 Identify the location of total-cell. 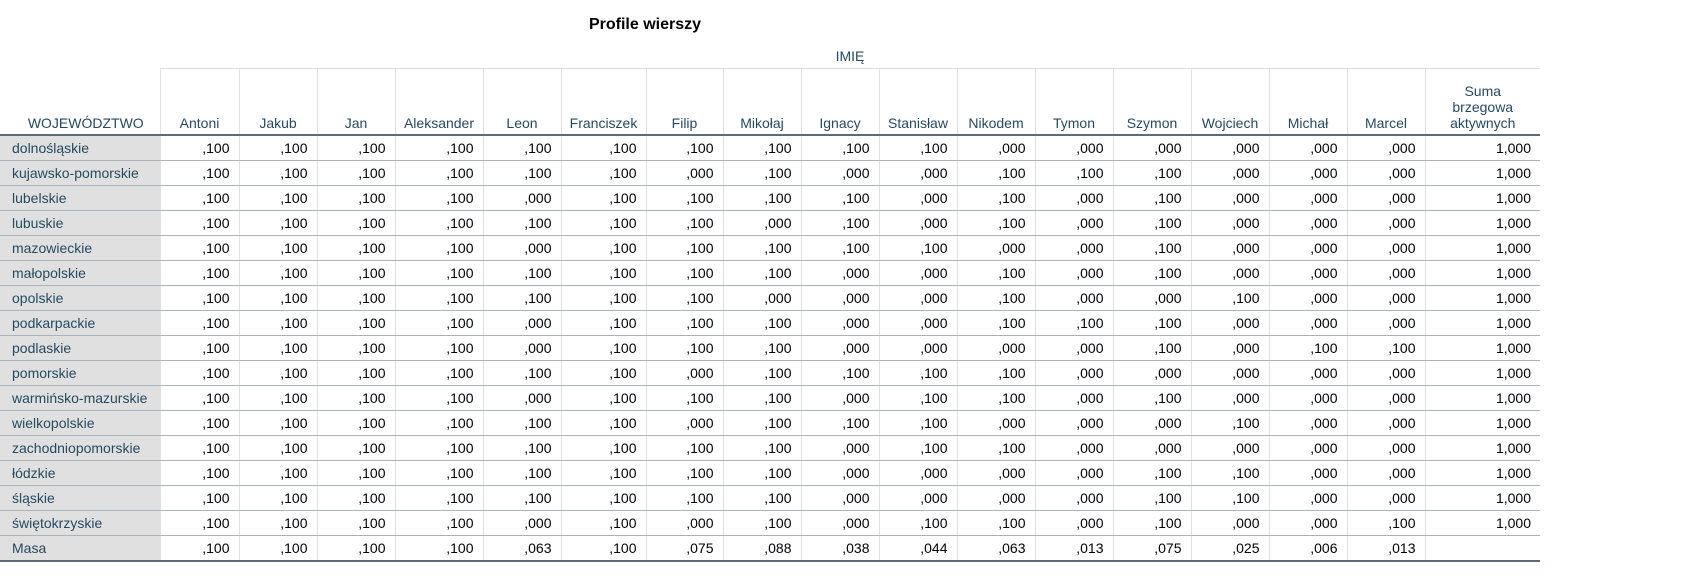
(1482, 548).